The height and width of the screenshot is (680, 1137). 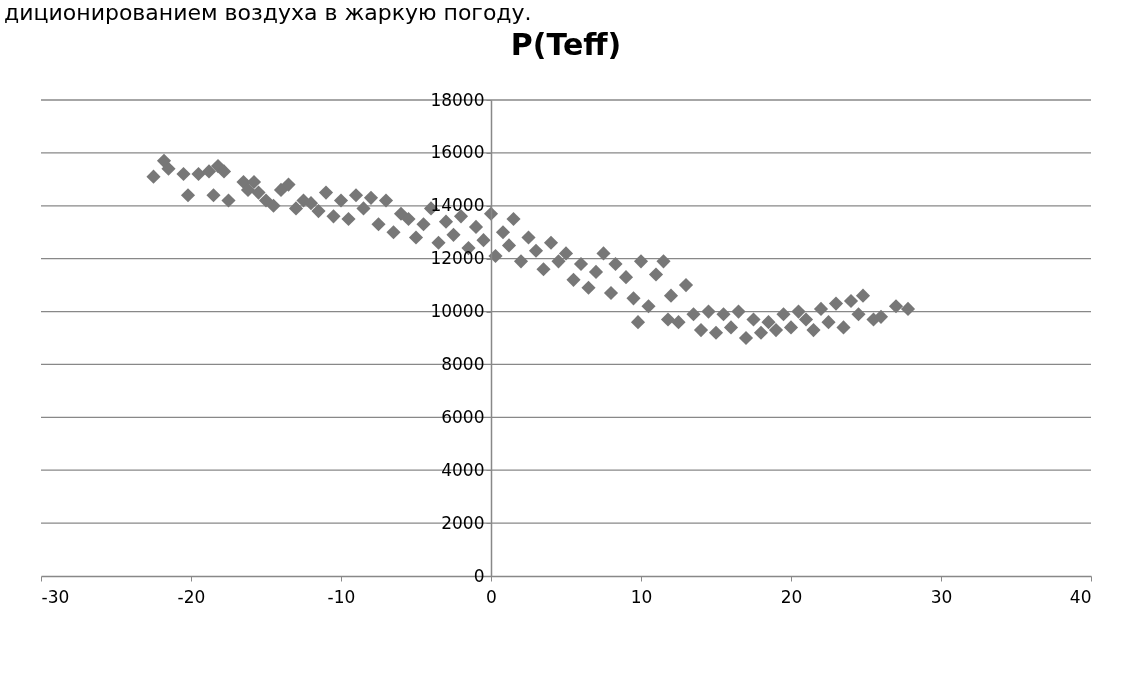 I want to click on text: диционированием воздуха в жаркую погоду., so click(x=268, y=13).